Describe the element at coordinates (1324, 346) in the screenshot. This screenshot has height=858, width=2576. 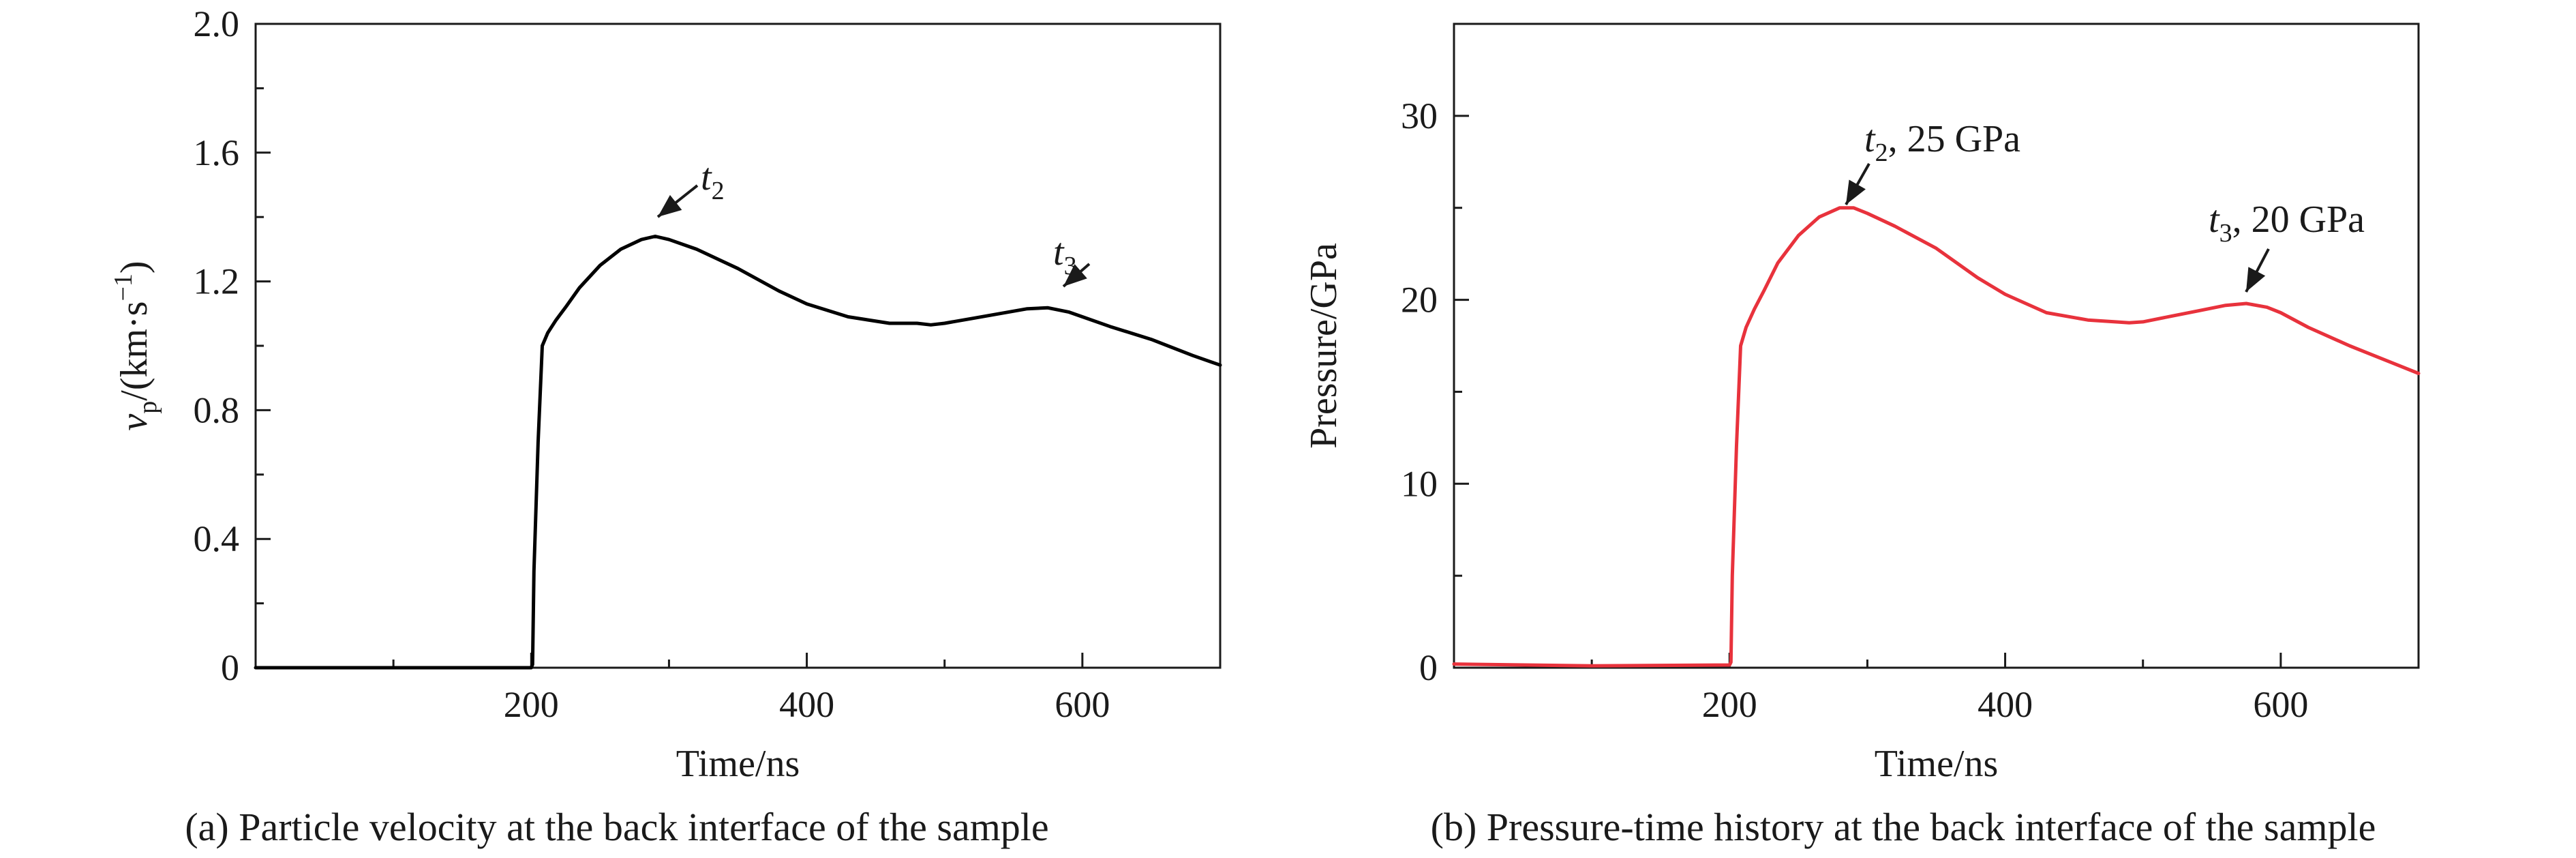
I see `y-axis-title: Pressure/GPa` at that location.